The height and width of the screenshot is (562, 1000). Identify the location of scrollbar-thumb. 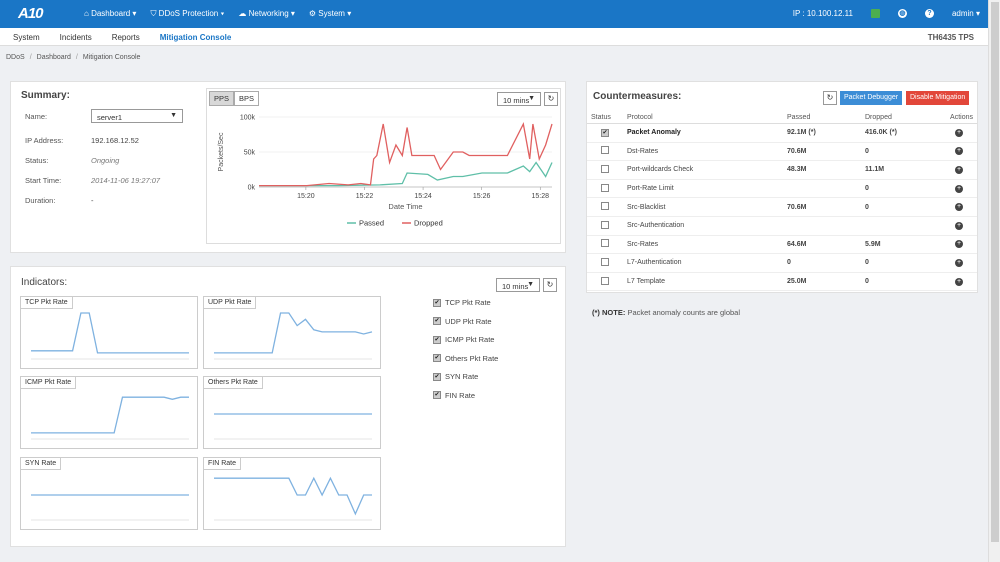
(995, 272).